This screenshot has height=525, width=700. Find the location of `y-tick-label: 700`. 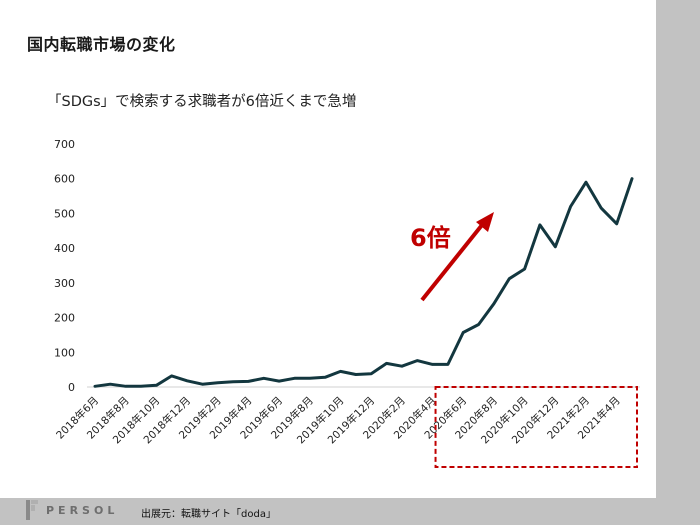

y-tick-label: 700 is located at coordinates (64, 144).